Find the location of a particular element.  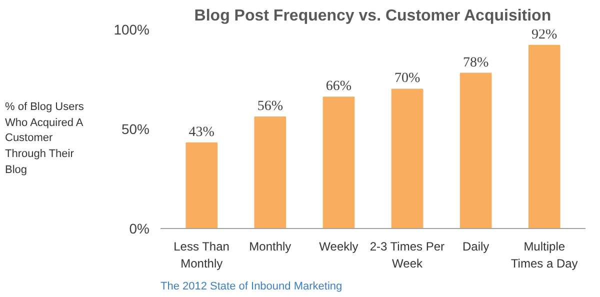

y-axis-title: % of Blog Users Who Acquired A Customer Through Their Blog is located at coordinates (44, 139).